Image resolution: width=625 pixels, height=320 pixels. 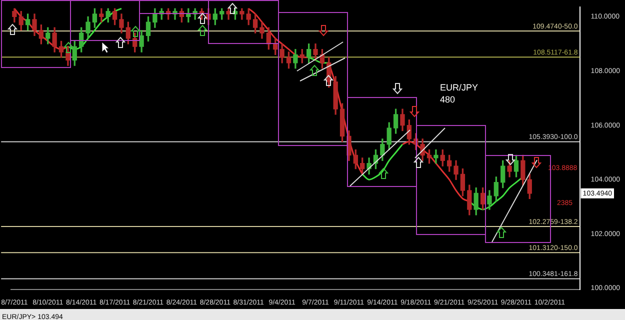 I want to click on annotation: EUR/JPY, so click(x=459, y=87).